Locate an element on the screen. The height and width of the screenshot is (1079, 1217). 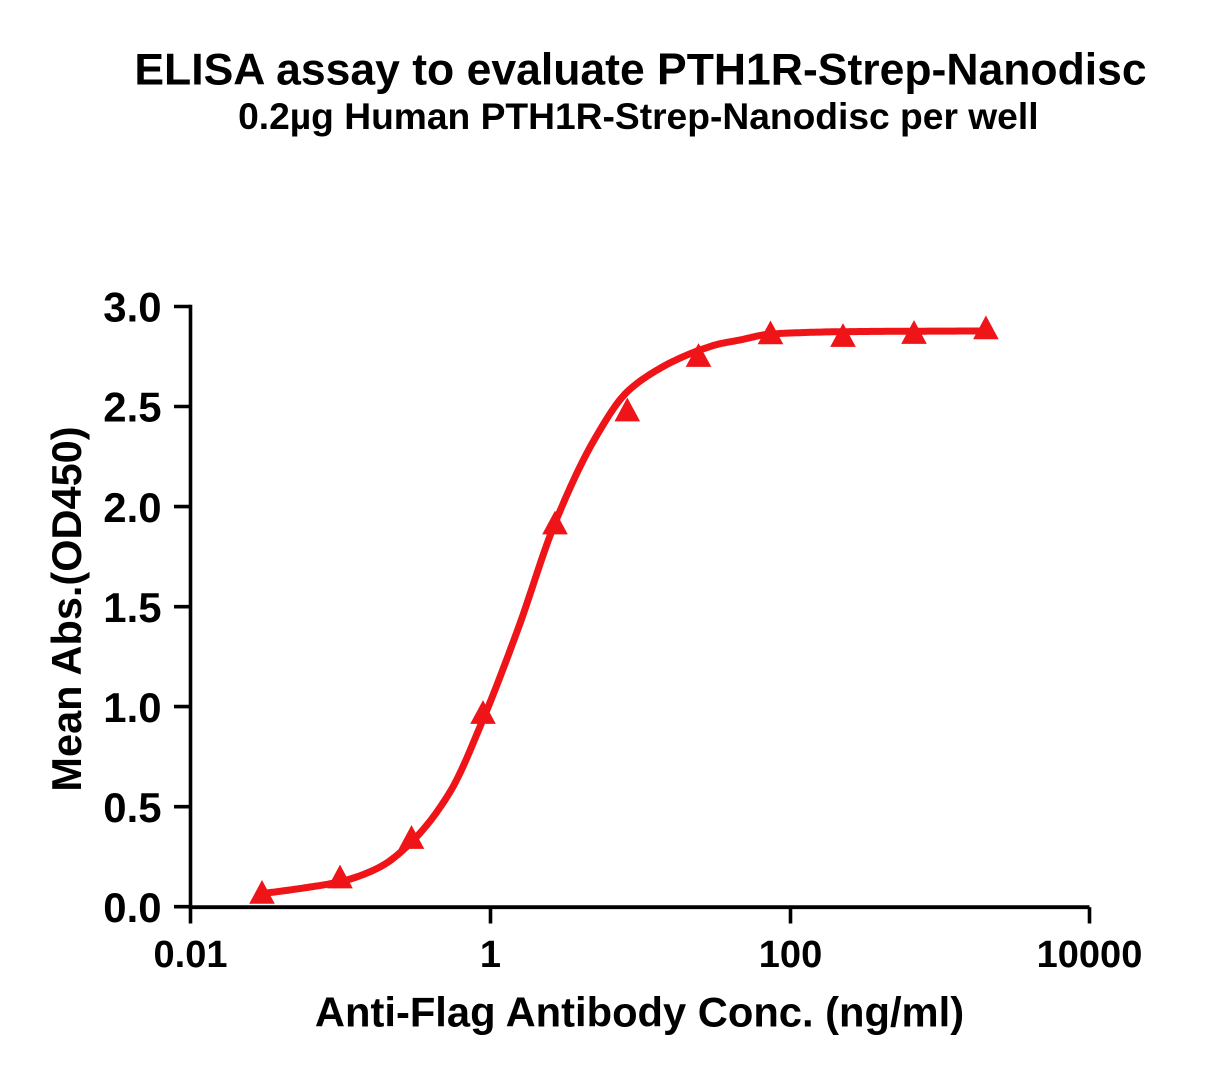
svg-text: 2.0 is located at coordinates (132, 507).